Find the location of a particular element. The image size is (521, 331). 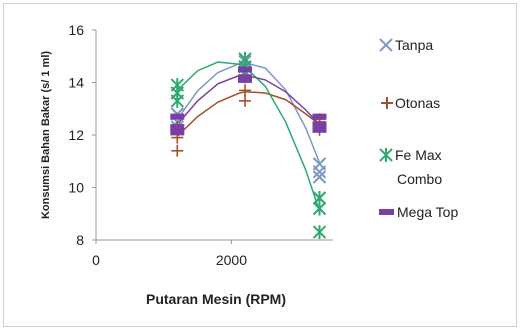

legend-label-mega-top: Mega Top is located at coordinates (427, 212).